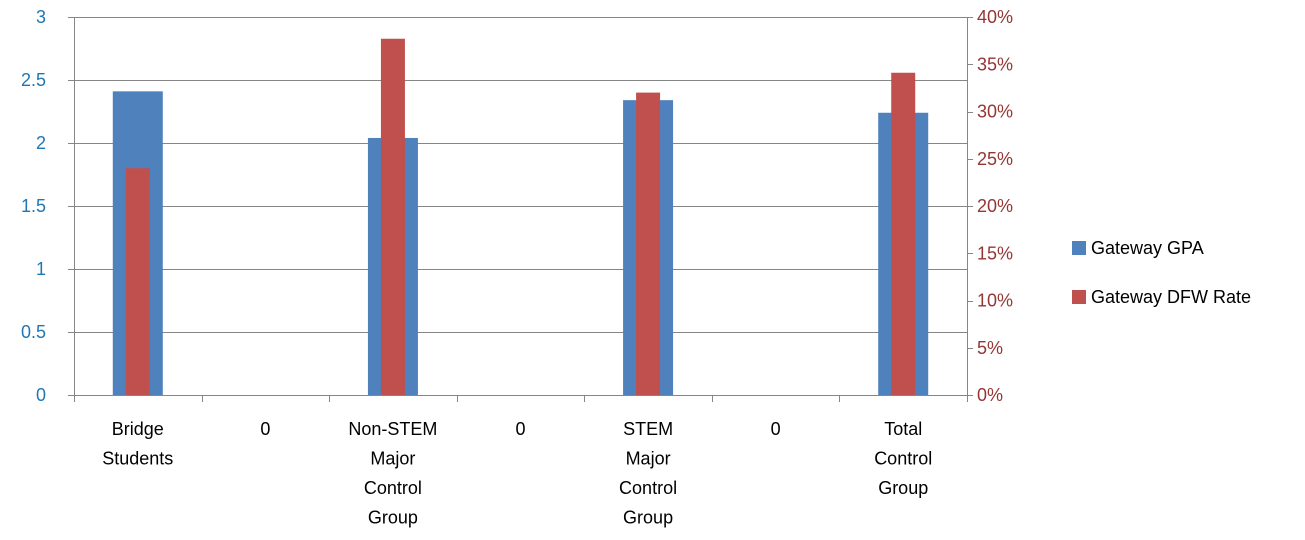 Image resolution: width=1305 pixels, height=540 pixels. I want to click on right-tick-label: 40%, so click(995, 17).